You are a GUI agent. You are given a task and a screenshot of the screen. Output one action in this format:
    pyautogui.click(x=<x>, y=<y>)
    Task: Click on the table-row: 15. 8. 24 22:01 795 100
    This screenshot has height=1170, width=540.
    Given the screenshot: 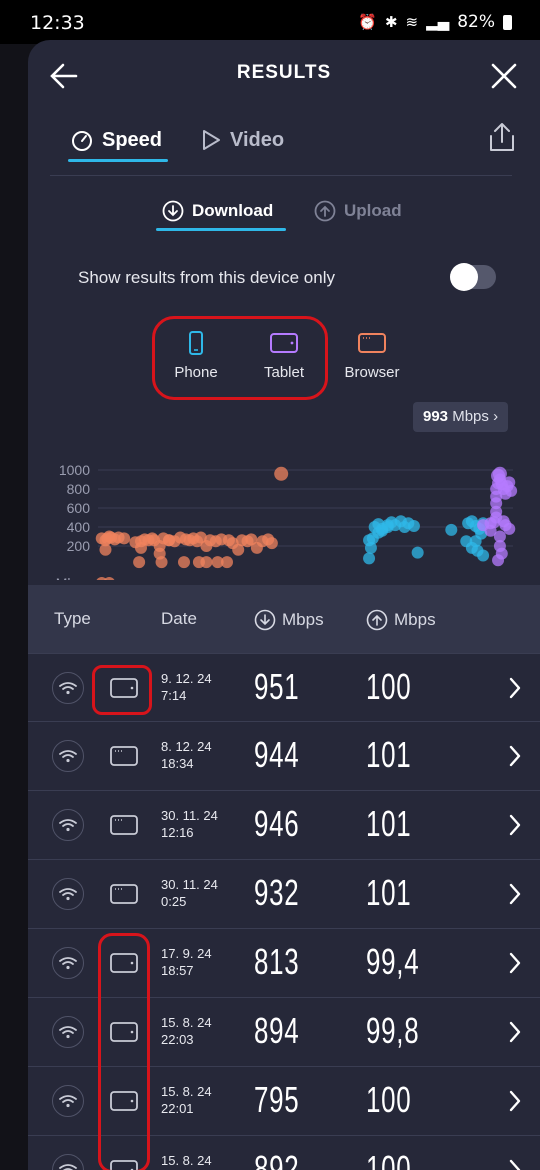 What is the action you would take?
    pyautogui.click(x=284, y=1101)
    